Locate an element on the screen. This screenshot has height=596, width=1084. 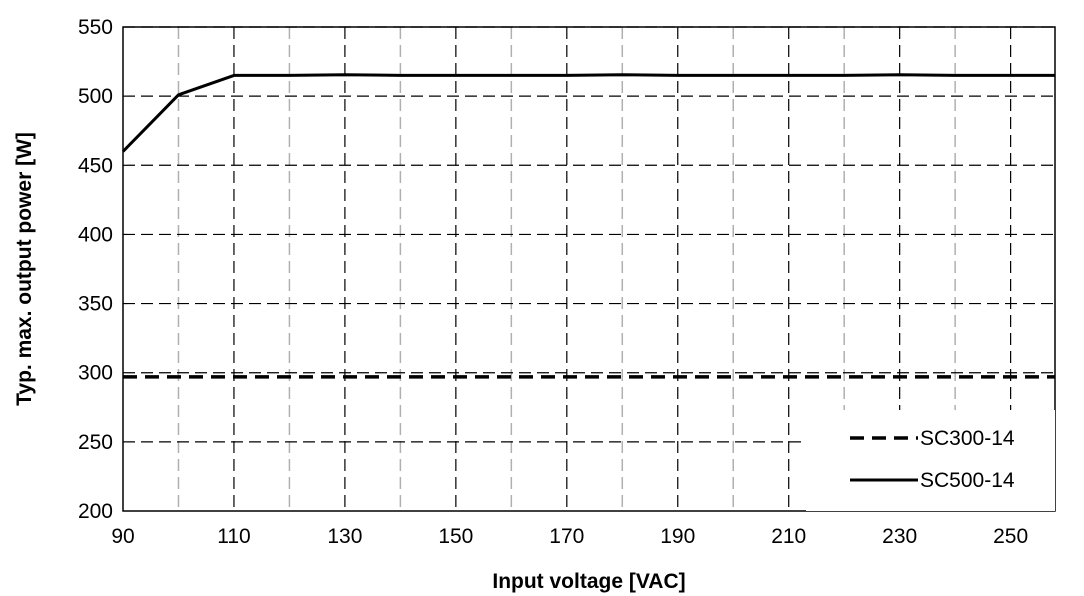
y-tick-label: 300 is located at coordinates (95, 373).